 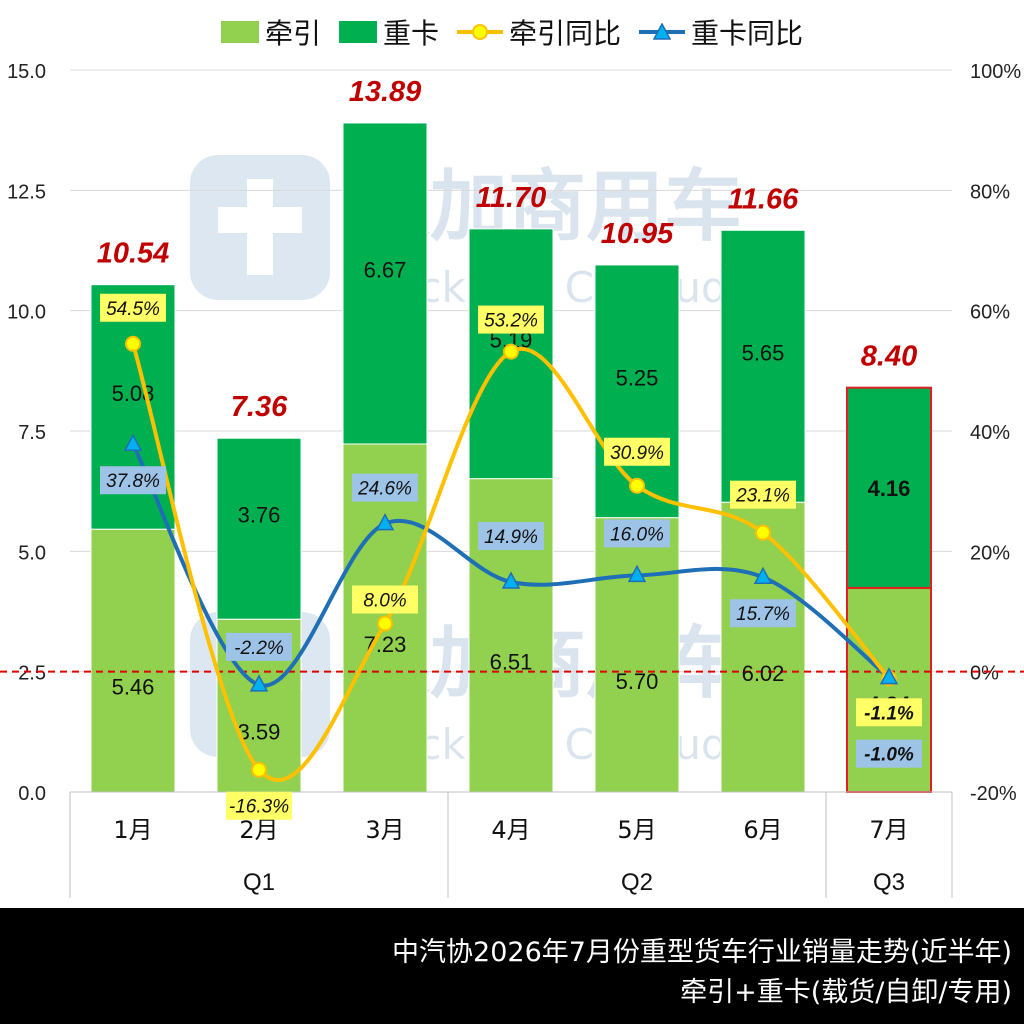 What do you see at coordinates (565, 33) in the screenshot?
I see `legend-label-traction-yoy: 牵引同比` at bounding box center [565, 33].